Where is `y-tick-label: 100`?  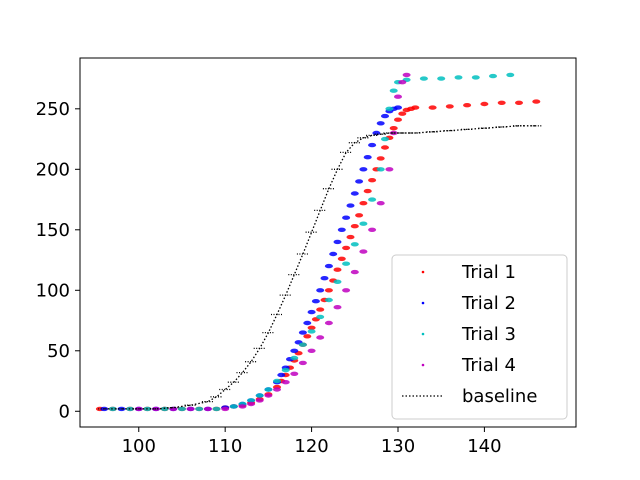
y-tick-label: 100 is located at coordinates (53, 290).